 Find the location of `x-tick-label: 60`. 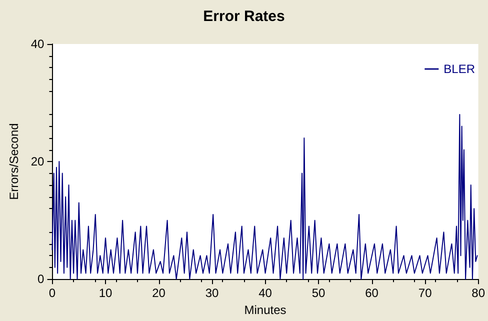

x-tick-label: 60 is located at coordinates (372, 293).